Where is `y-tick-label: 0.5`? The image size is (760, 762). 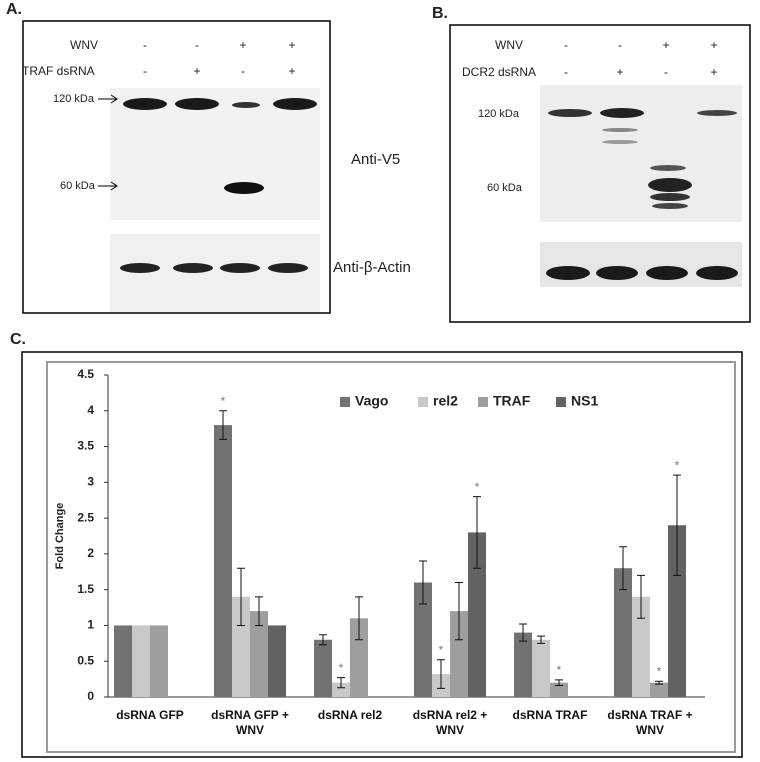
y-tick-label: 0.5 is located at coordinates (85, 660).